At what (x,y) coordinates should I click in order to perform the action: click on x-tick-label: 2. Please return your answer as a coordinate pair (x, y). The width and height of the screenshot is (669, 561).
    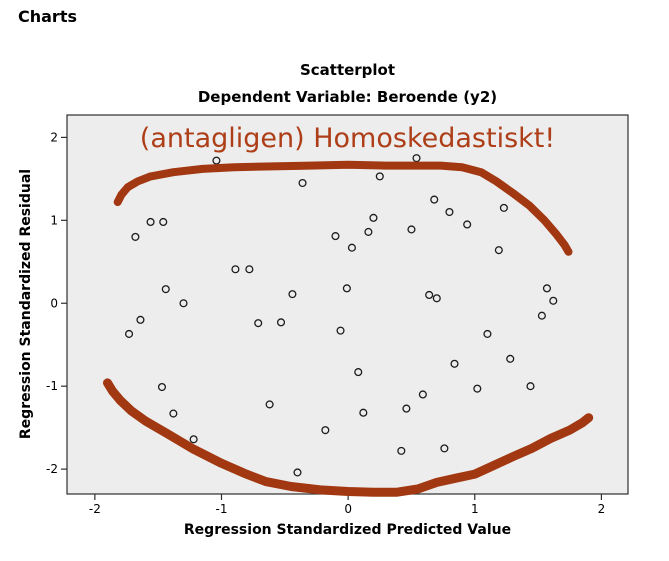
    Looking at the image, I should click on (602, 509).